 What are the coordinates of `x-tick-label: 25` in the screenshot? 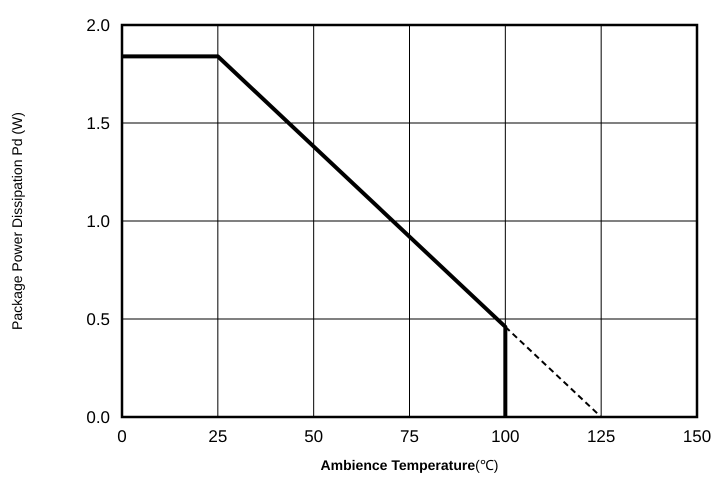 It's located at (218, 436).